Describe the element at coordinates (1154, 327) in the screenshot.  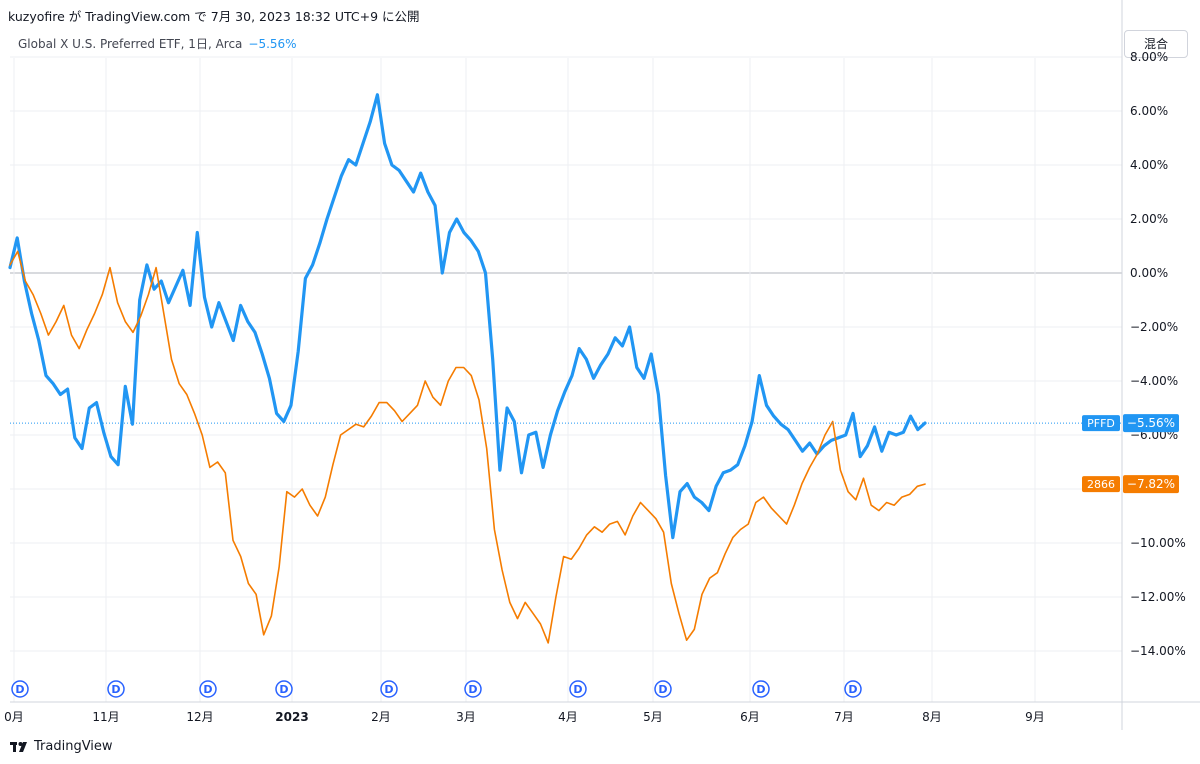
I see `y-tick-label: −2.00%` at that location.